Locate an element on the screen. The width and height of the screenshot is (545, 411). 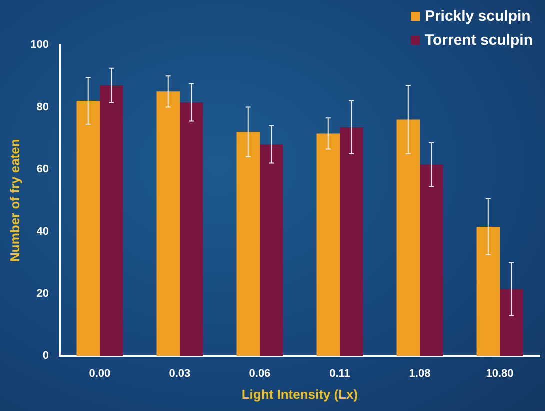
x-tick-label: 0.06 is located at coordinates (260, 374).